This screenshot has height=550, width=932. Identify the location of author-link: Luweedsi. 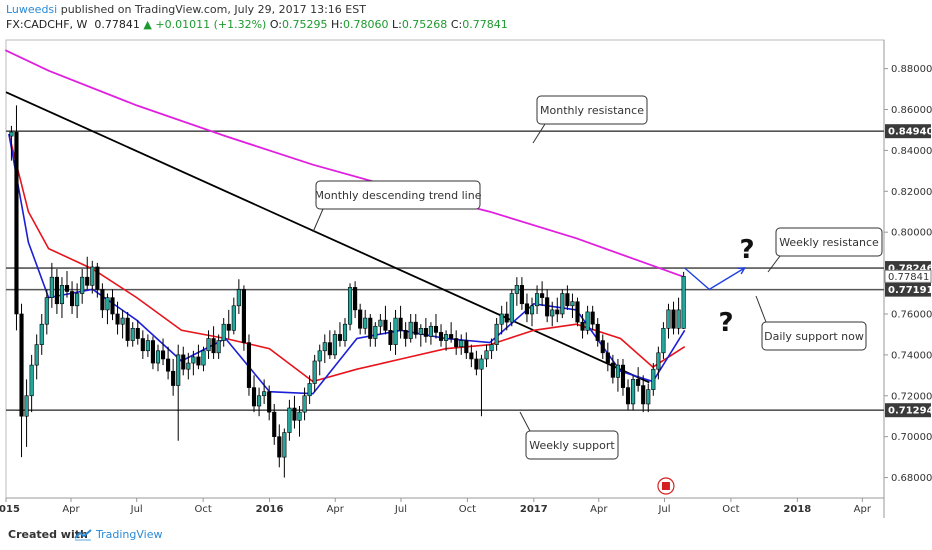
(32, 9).